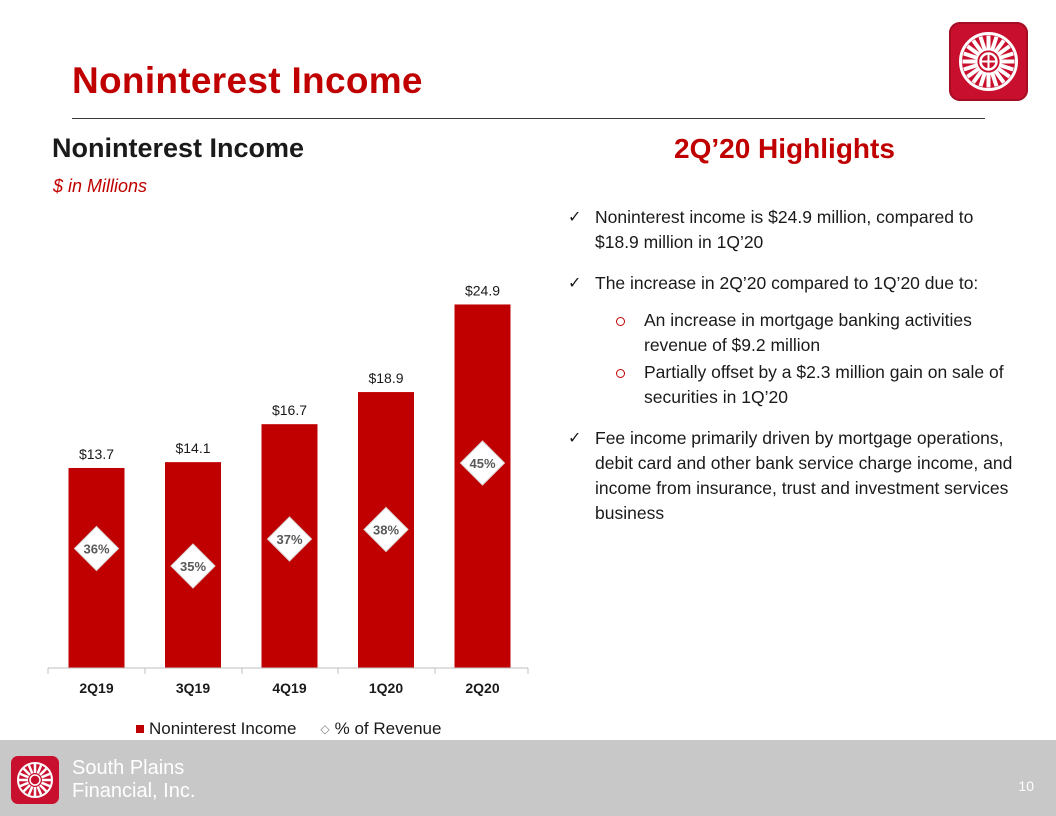 Image resolution: width=1056 pixels, height=816 pixels. Describe the element at coordinates (325, 729) in the screenshot. I see `diamond-icon: ◇` at that location.